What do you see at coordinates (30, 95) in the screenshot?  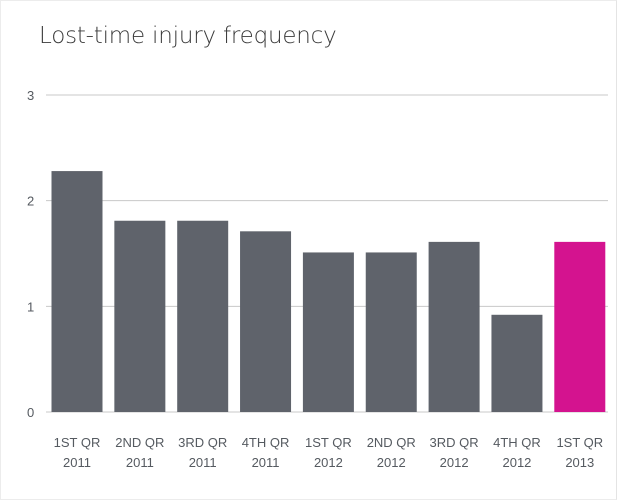 I see `y-tick-label: 3` at bounding box center [30, 95].